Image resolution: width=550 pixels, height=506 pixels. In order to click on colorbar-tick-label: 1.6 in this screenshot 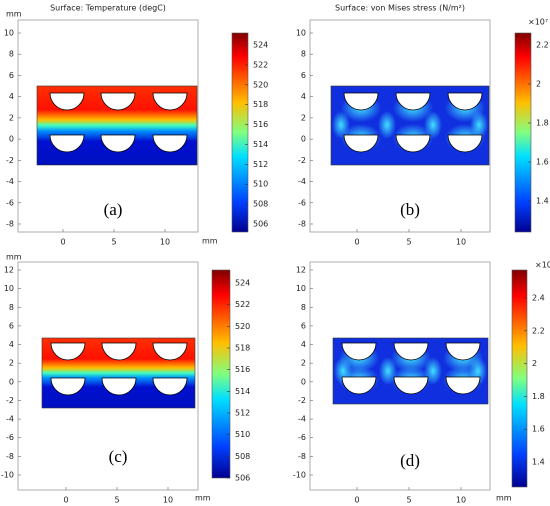, I will do `click(538, 429)`.